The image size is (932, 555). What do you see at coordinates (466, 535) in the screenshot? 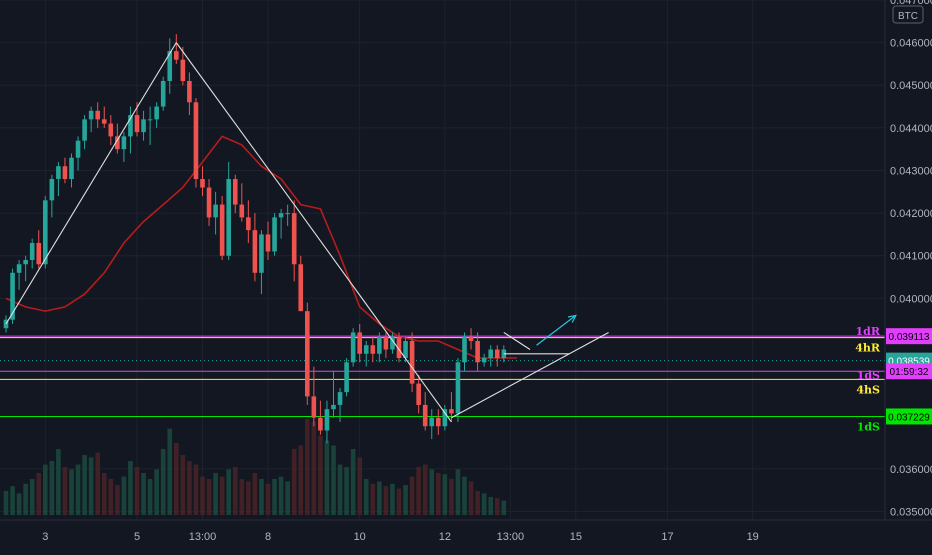
I see `time-axis-panel` at bounding box center [466, 535].